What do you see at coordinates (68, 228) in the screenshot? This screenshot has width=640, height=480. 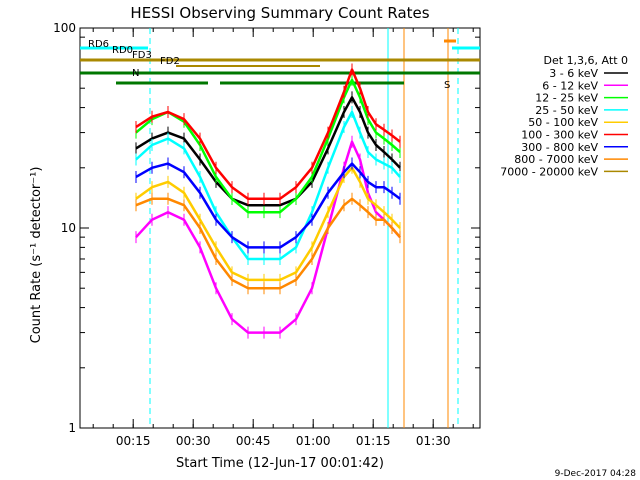 I see `y-tick-label: 10` at bounding box center [68, 228].